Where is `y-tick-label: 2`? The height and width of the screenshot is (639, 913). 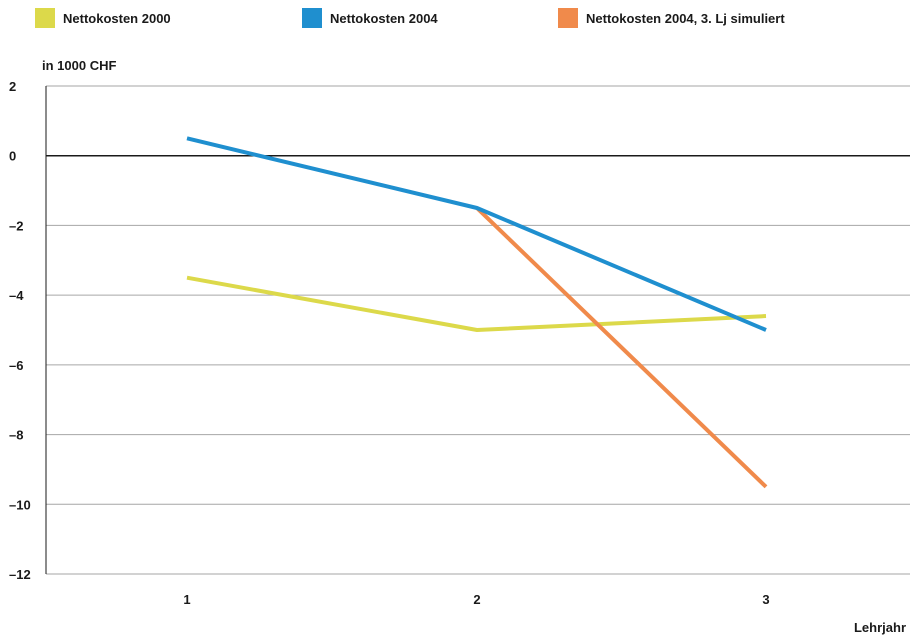
y-tick-label: 2 is located at coordinates (12, 86).